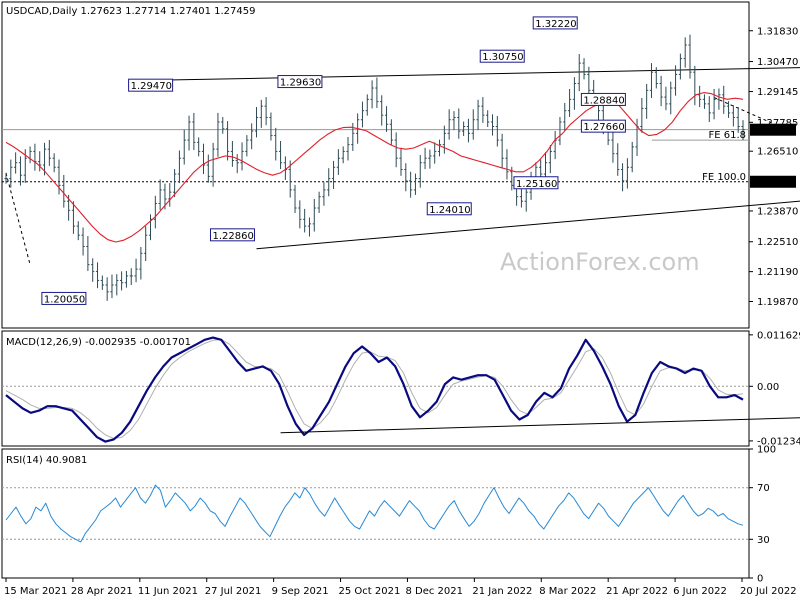 The width and height of the screenshot is (800, 600). What do you see at coordinates (724, 177) in the screenshot?
I see `fib-label: FE 100.0` at bounding box center [724, 177].